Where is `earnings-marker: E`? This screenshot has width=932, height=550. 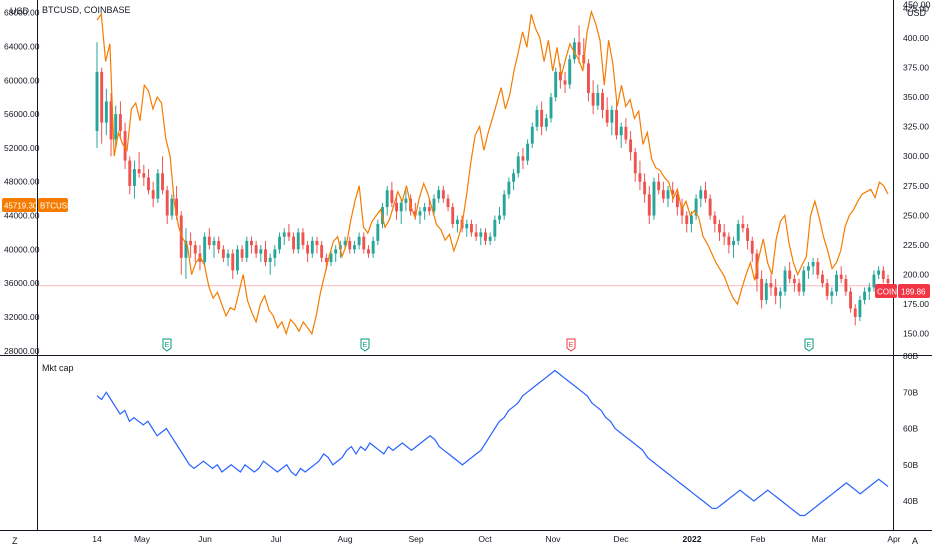
earnings-marker: E is located at coordinates (571, 345).